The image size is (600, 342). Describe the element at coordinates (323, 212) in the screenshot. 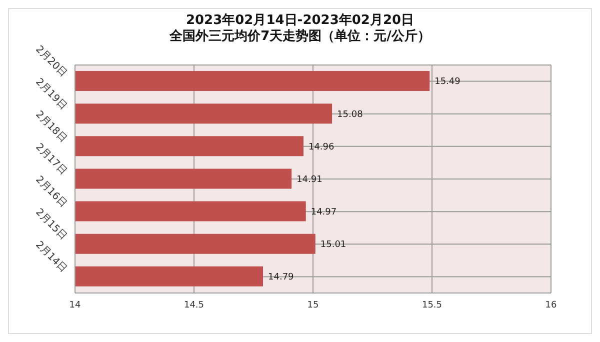

I see `data-label: 14.97` at that location.